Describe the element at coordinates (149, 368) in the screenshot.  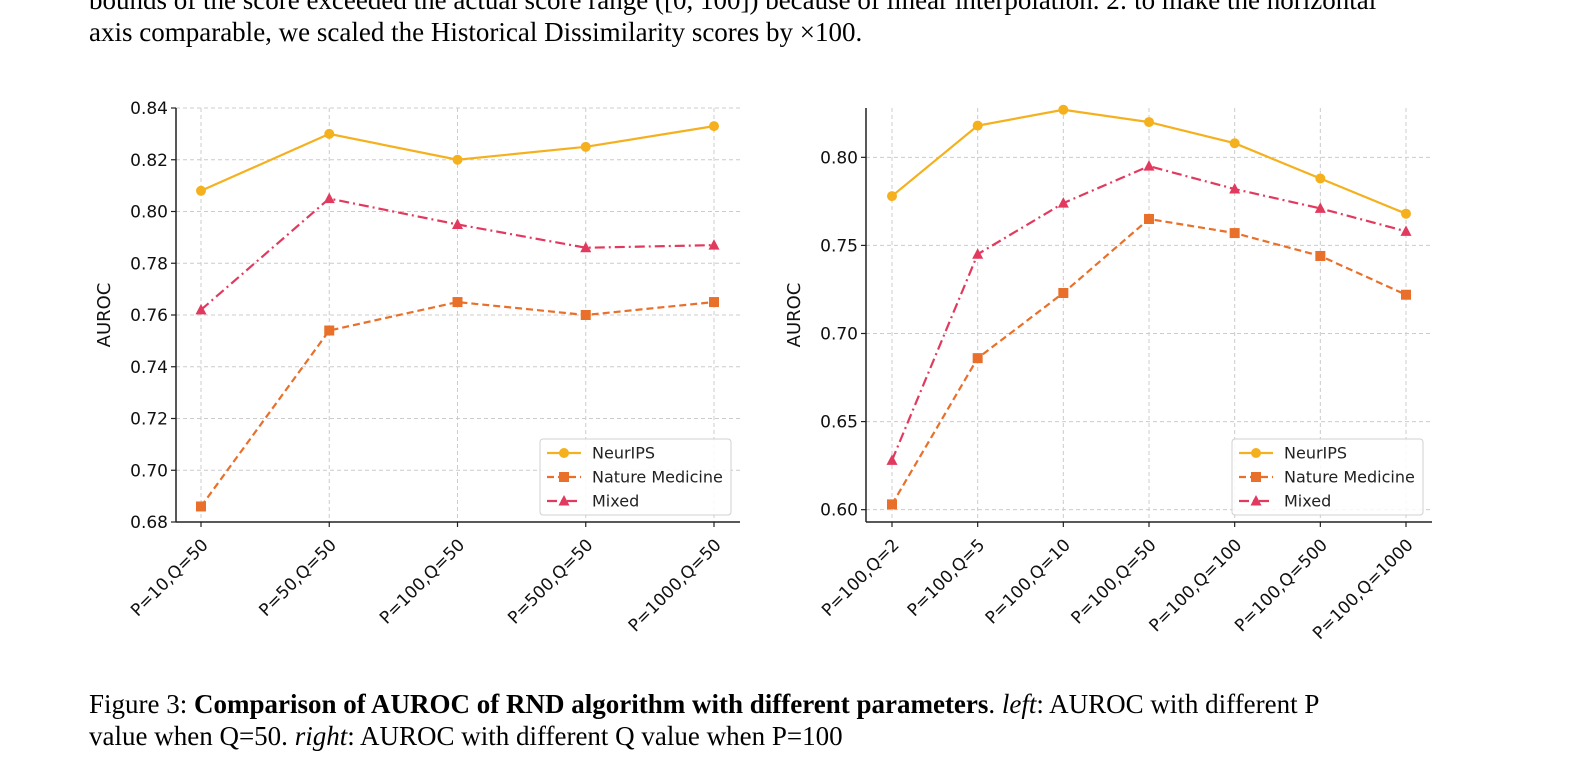
I see `y-tick-label: 0.74` at that location.